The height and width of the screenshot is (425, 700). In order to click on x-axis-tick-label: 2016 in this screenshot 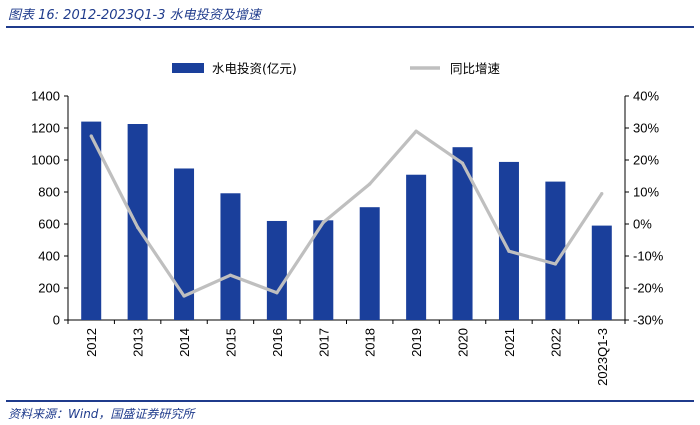, I will do `click(277, 342)`.